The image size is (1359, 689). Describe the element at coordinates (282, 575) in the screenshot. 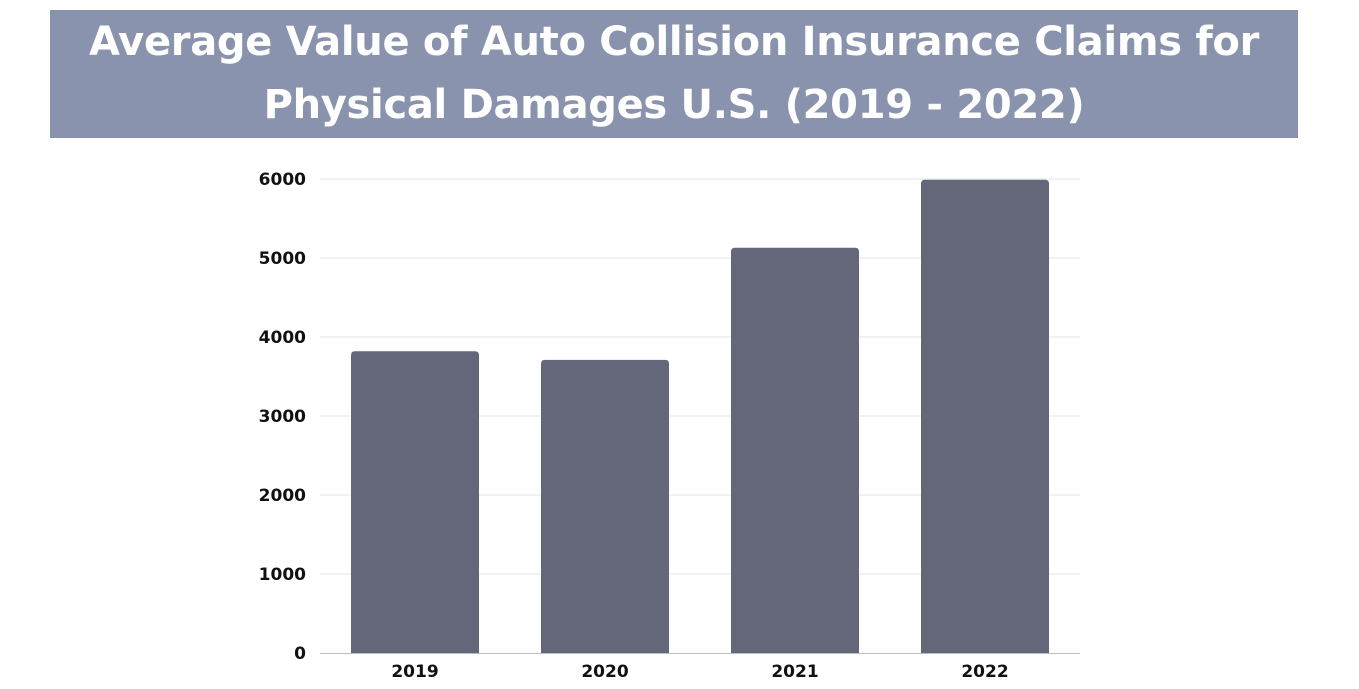

I see `y-tick-label: 1000` at that location.